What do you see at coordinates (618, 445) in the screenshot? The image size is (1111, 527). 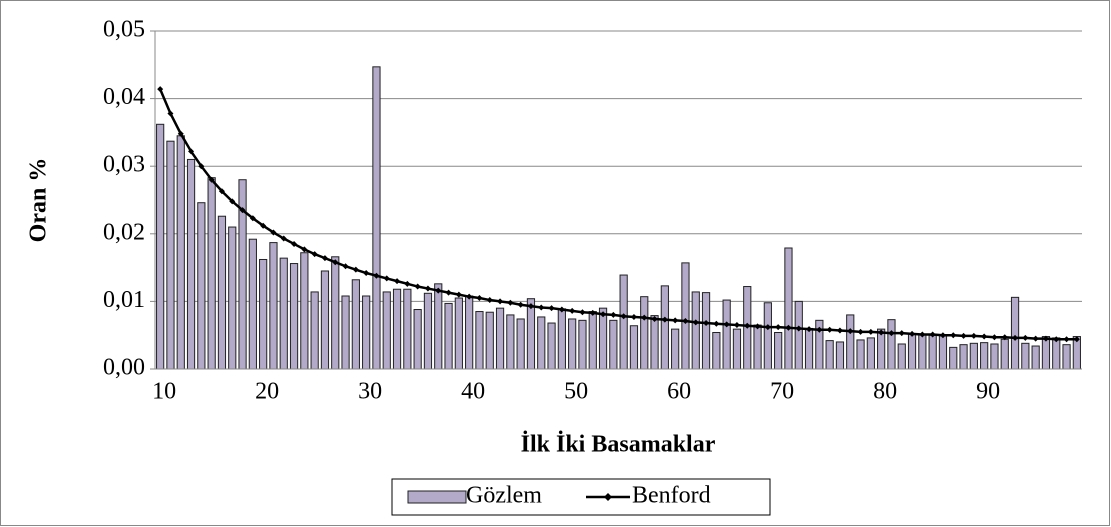 I see `x-axis-title: İlk İki Basamaklar` at bounding box center [618, 445].